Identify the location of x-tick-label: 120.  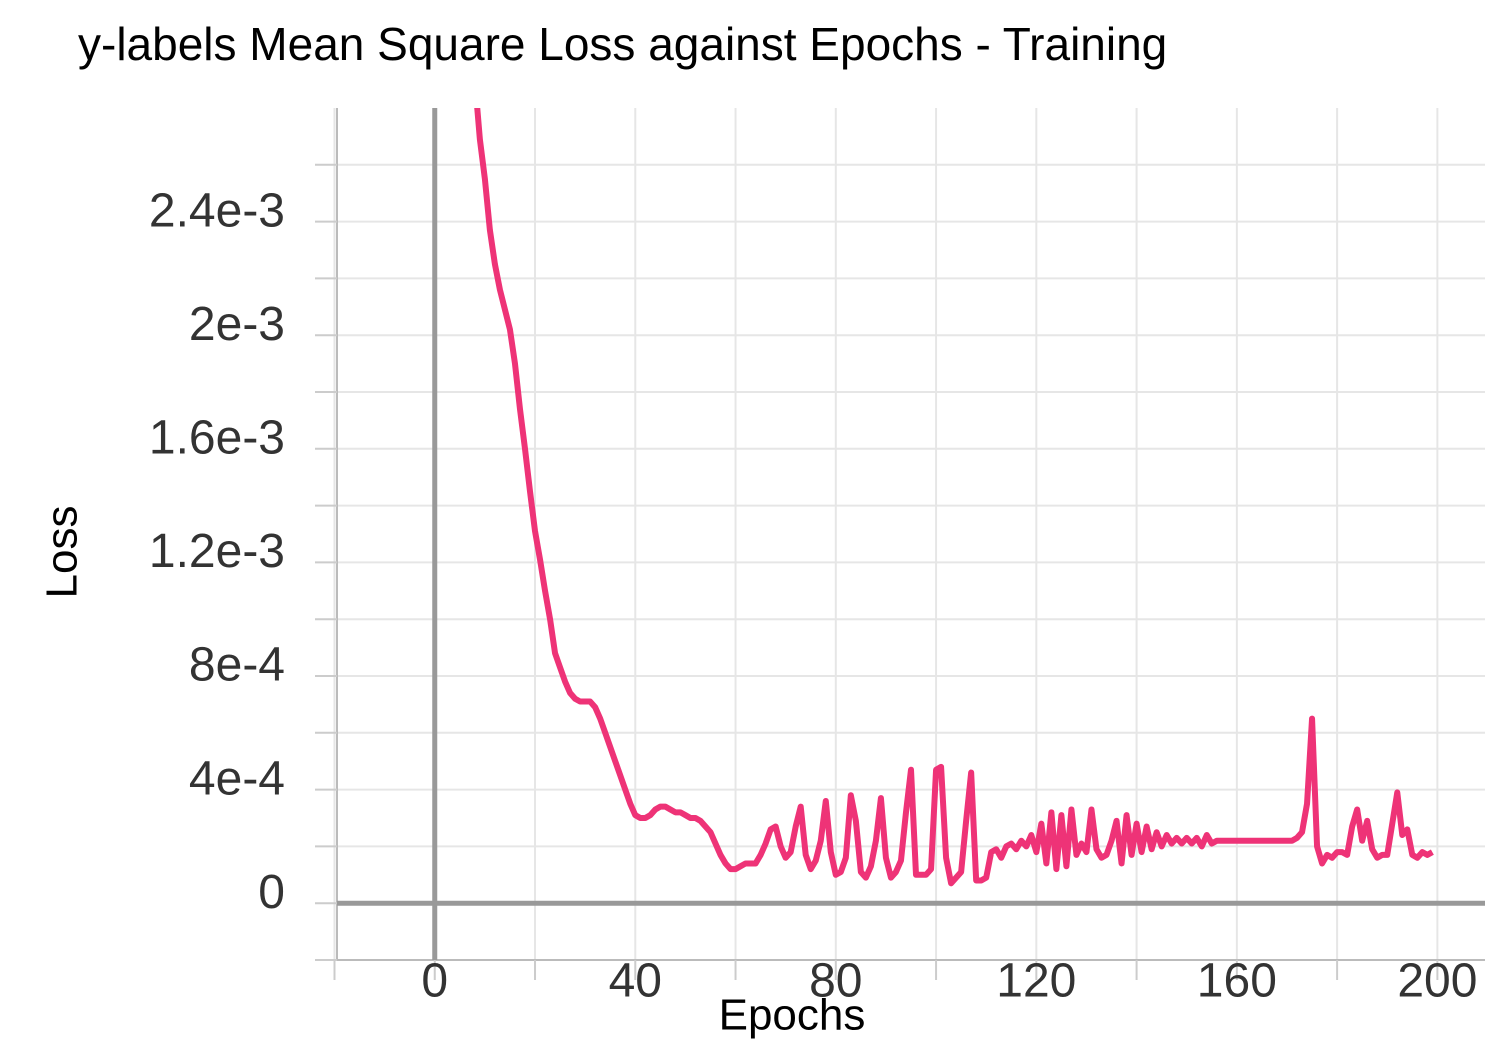
(1036, 981).